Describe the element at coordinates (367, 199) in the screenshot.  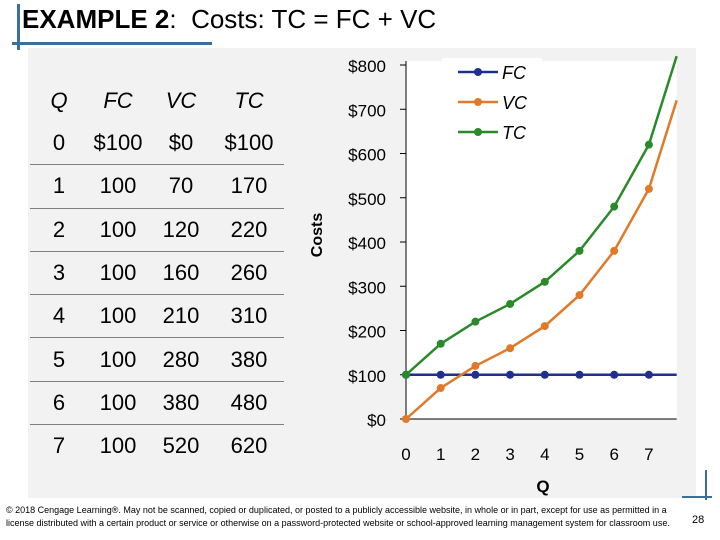
I see `y-tick-label: $500` at that location.